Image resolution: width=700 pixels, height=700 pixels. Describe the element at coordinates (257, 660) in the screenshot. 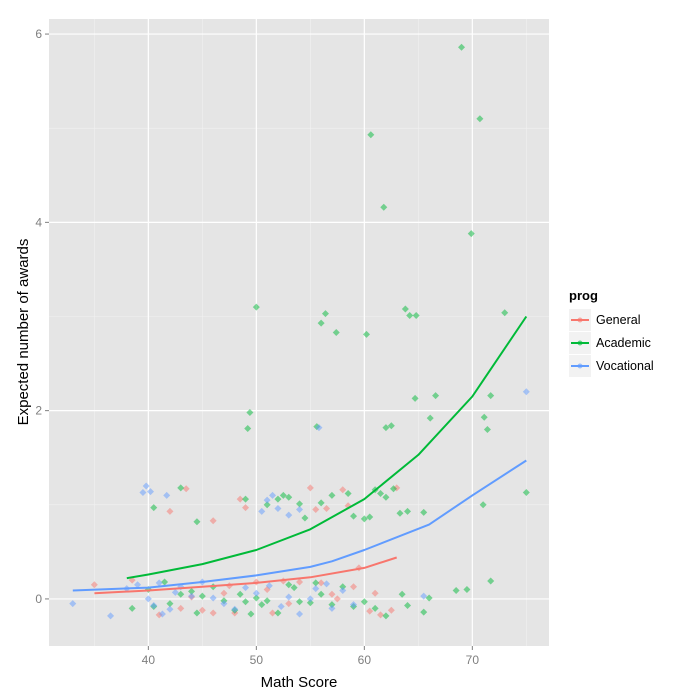

I see `x-tick-label: 50` at that location.